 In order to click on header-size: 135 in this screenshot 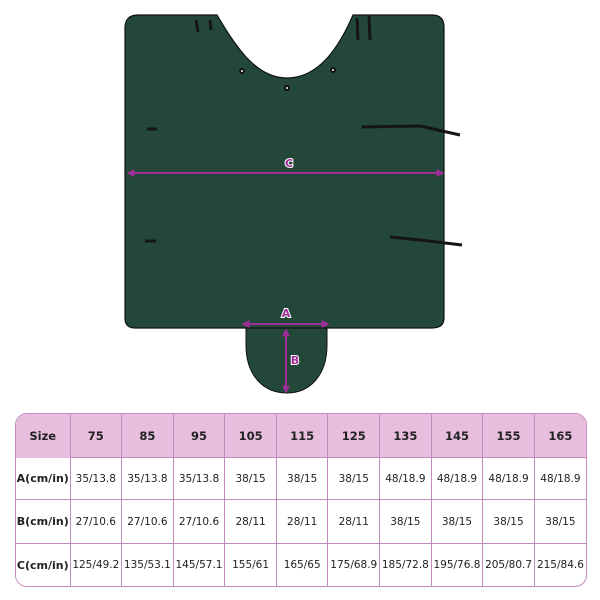, I will do `click(405, 436)`.